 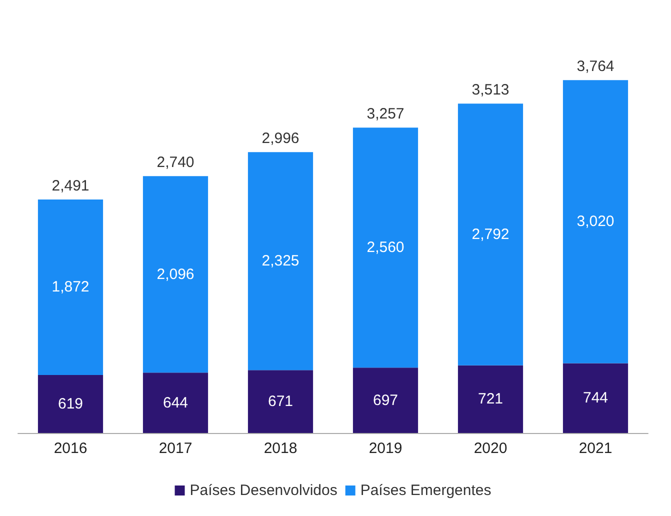 I want to click on legend-label: Países Emergentes, so click(x=426, y=490).